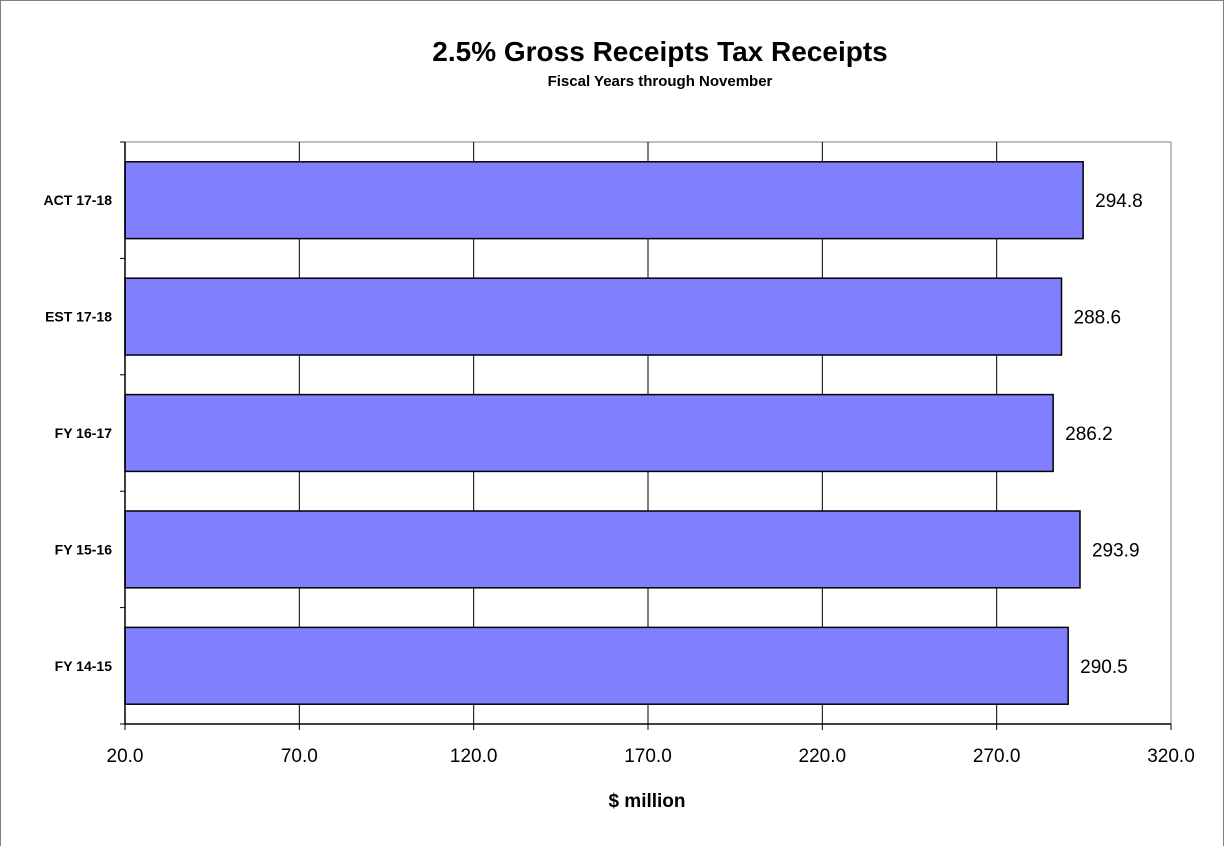 This screenshot has width=1225, height=846. Describe the element at coordinates (299, 756) in the screenshot. I see `x-tick-label: 70.0` at that location.